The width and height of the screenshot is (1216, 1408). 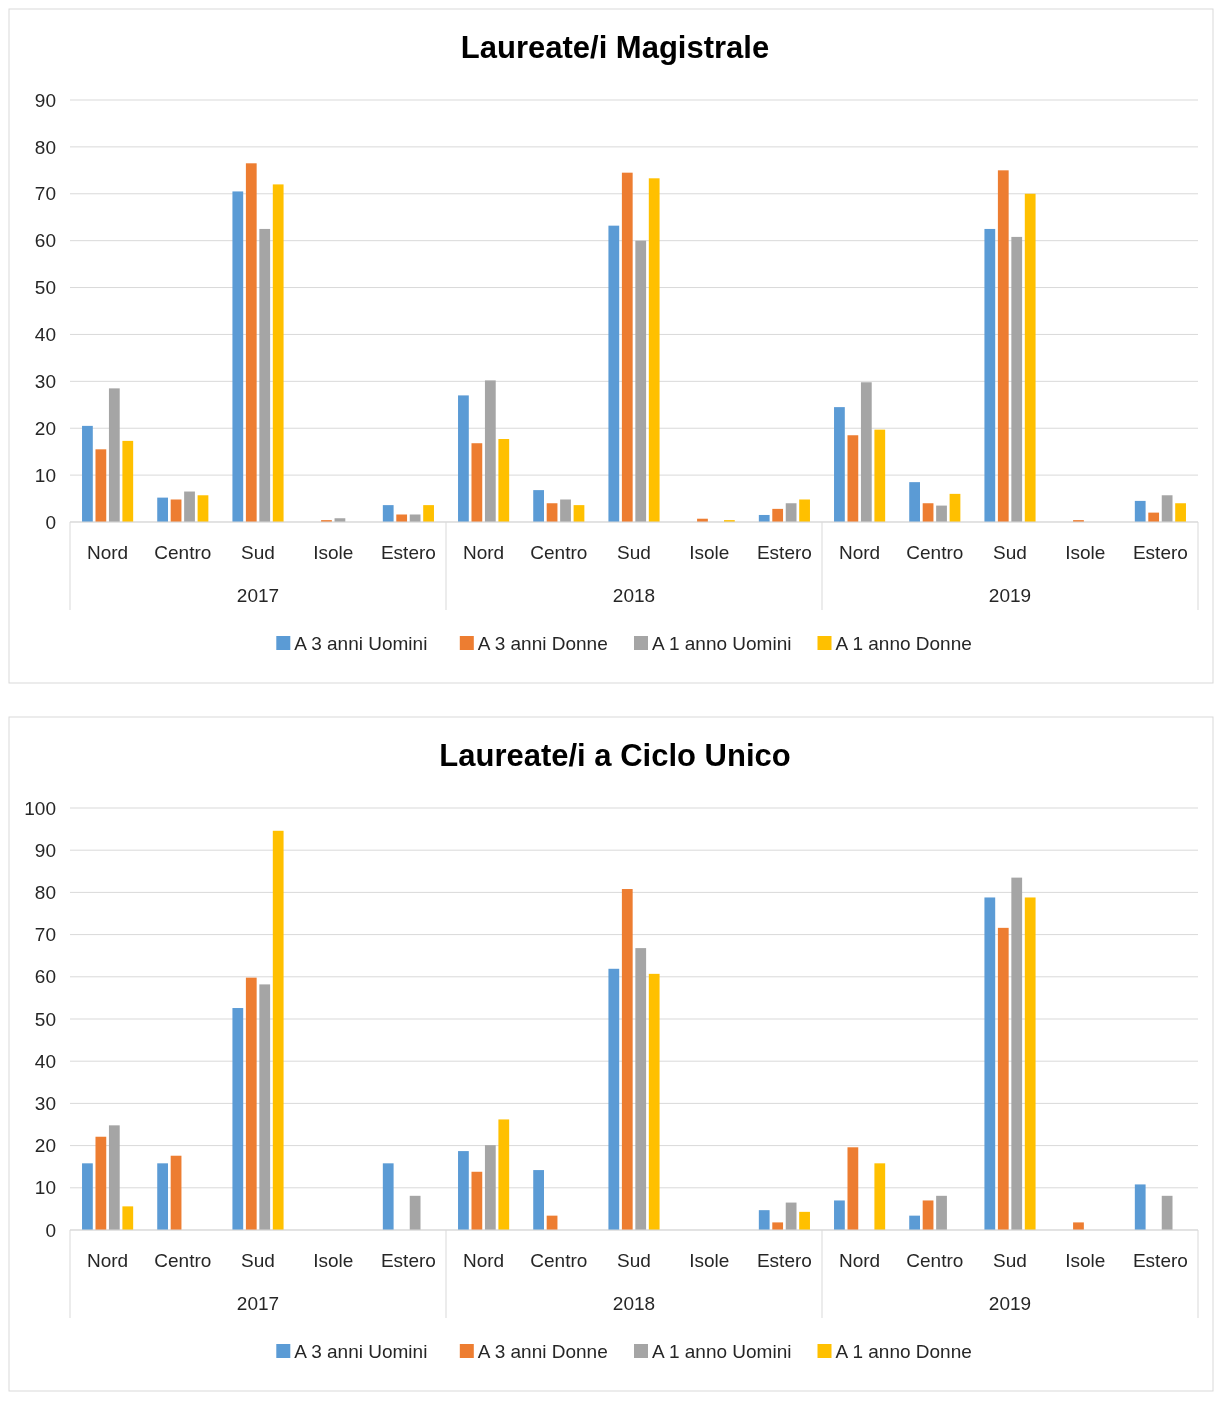 I want to click on y-tick-label: 100, so click(x=40, y=808).